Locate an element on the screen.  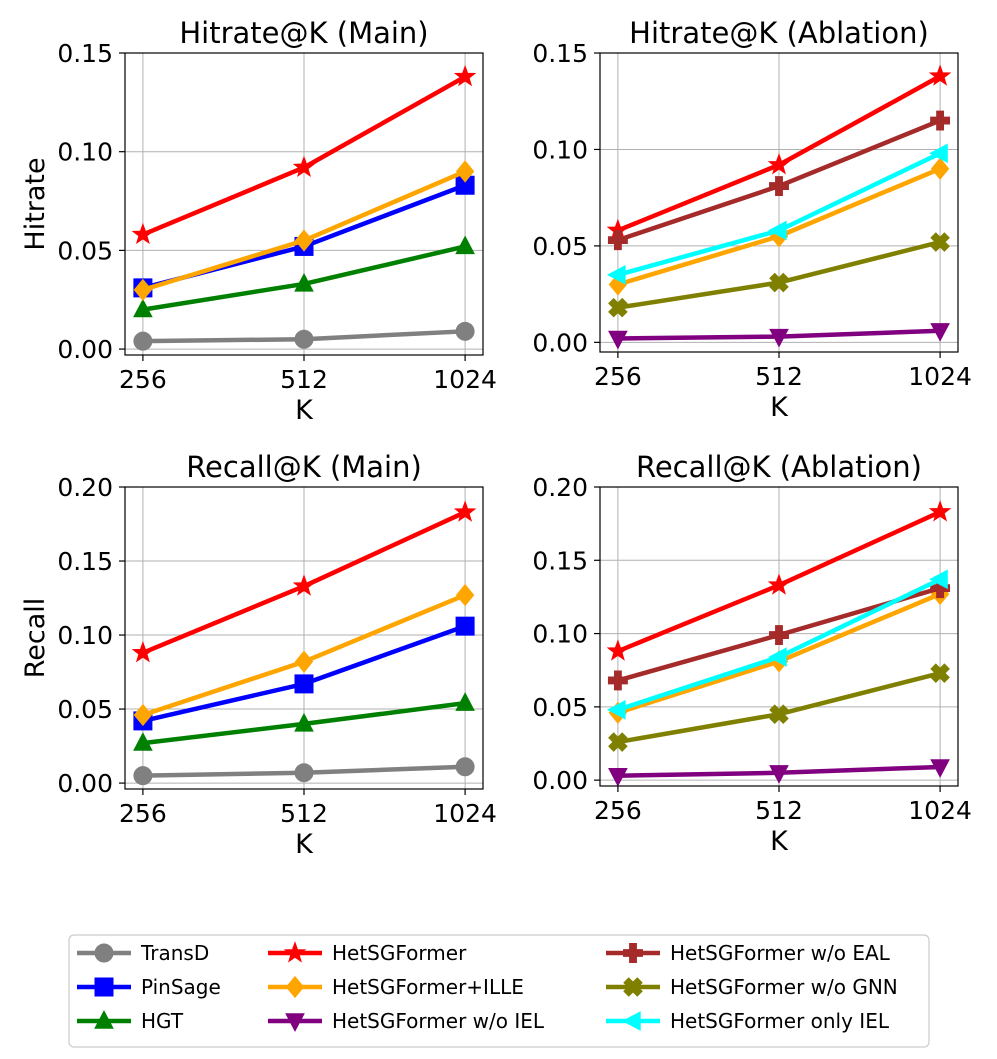
series-hgt is located at coordinates (304, 276).